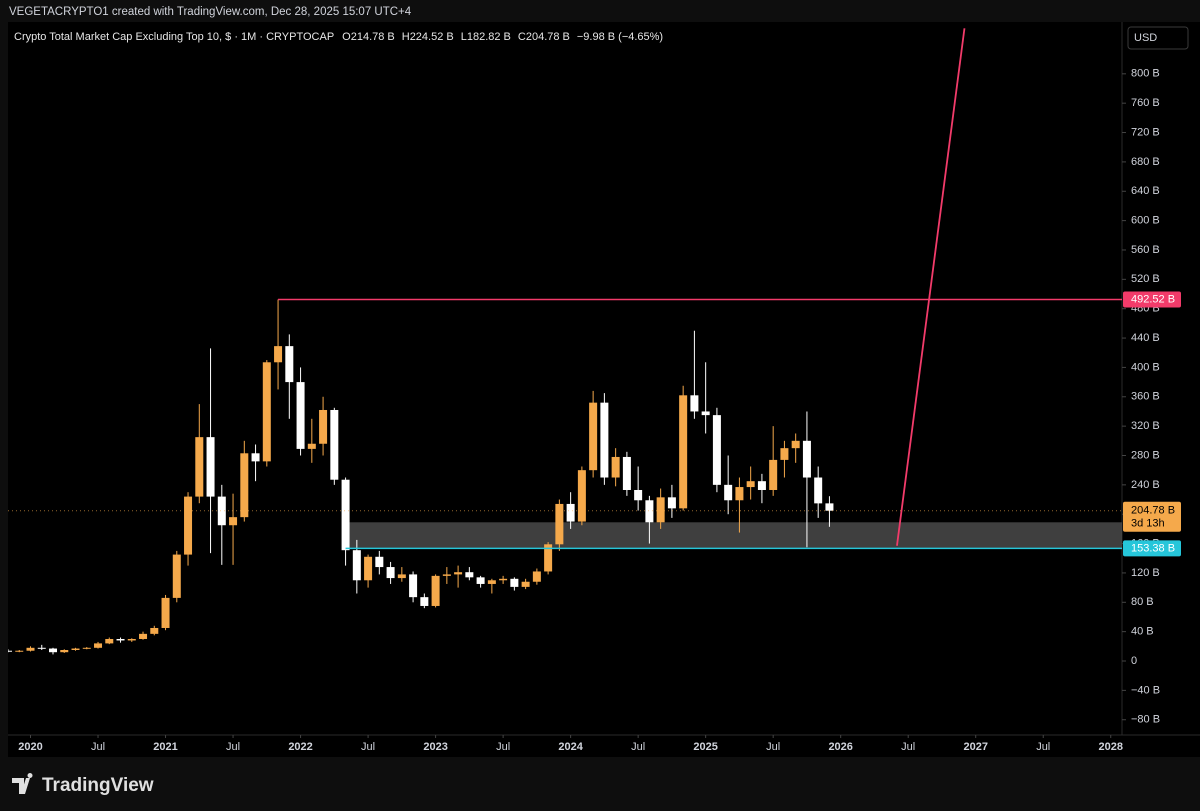 This screenshot has width=1200, height=811. Describe the element at coordinates (620, 37) in the screenshot. I see `legend-value: −9.98 B (−4.65%)` at that location.